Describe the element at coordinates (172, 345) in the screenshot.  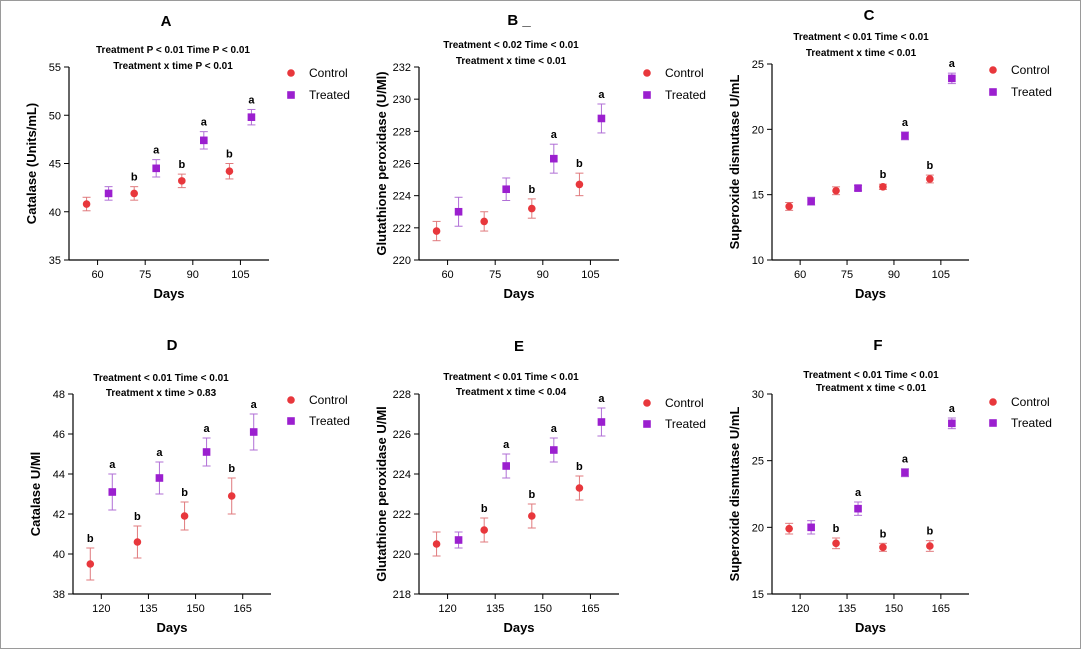
I see `panel-title: D` at that location.